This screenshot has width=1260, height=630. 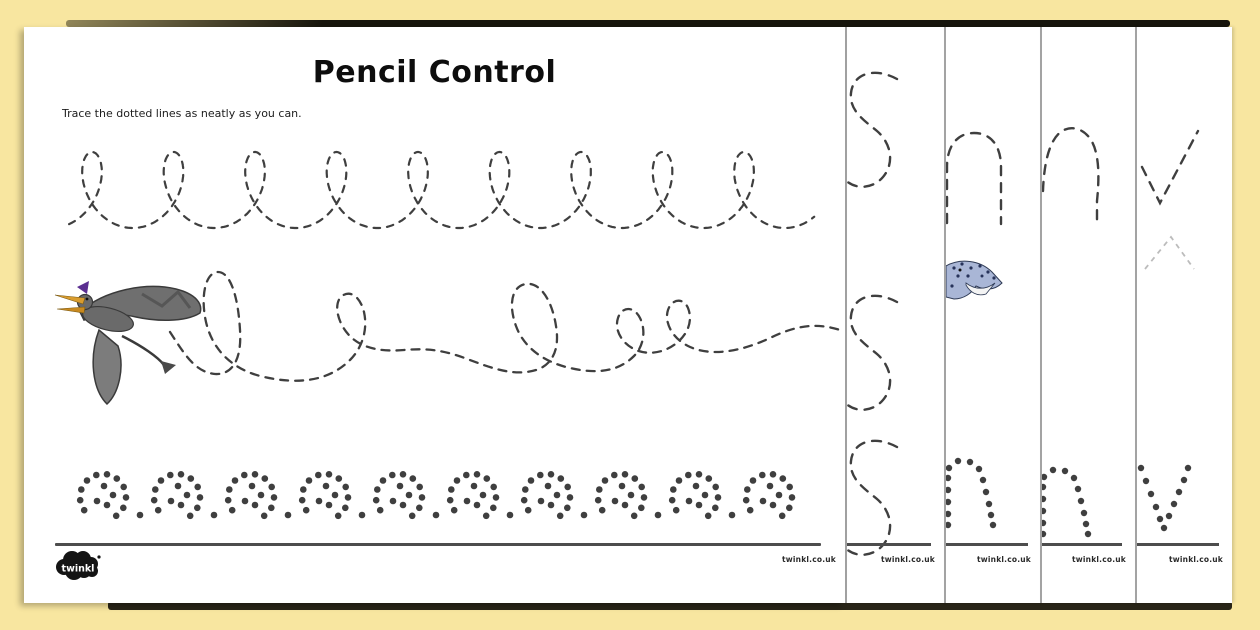 What do you see at coordinates (78, 569) in the screenshot?
I see `twinkl-logo-text: twinkl` at bounding box center [78, 569].